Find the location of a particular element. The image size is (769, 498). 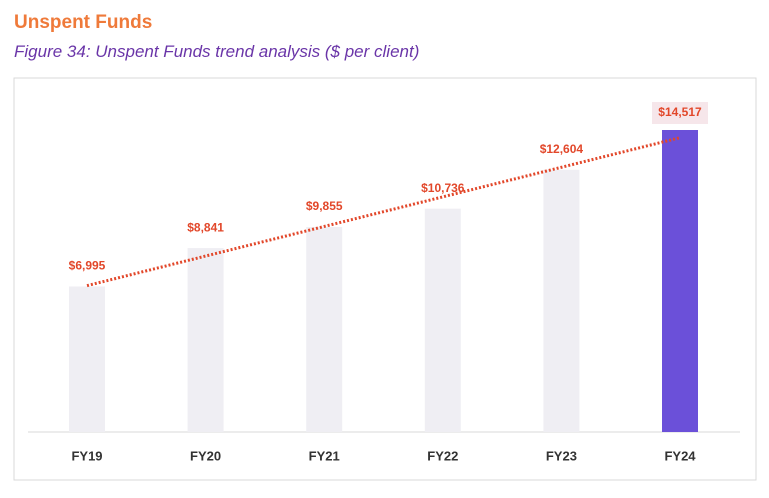

value-label: $6,995 is located at coordinates (87, 266).